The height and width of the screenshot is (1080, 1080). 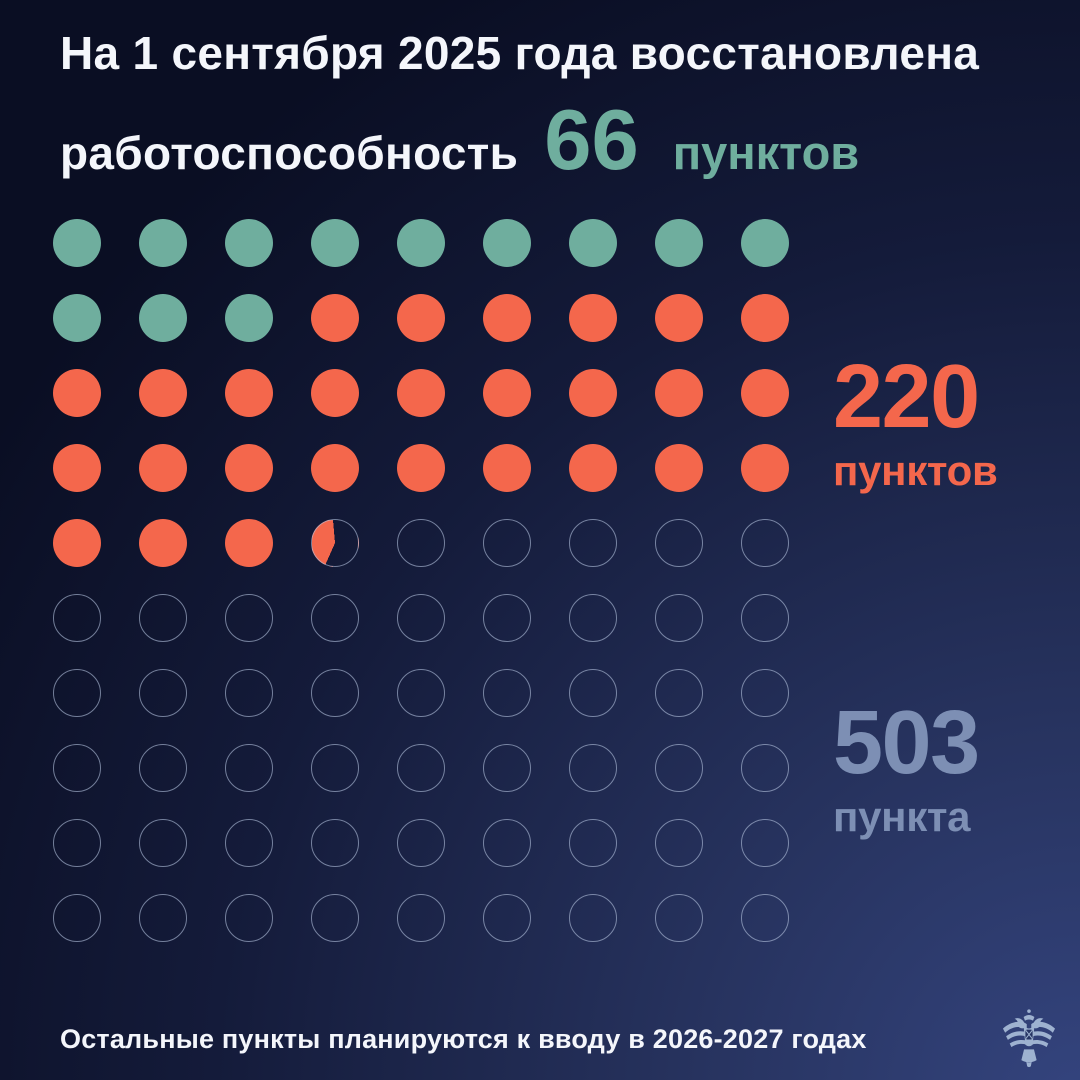 I want to click on dot-partial-coral, so click(x=335, y=543).